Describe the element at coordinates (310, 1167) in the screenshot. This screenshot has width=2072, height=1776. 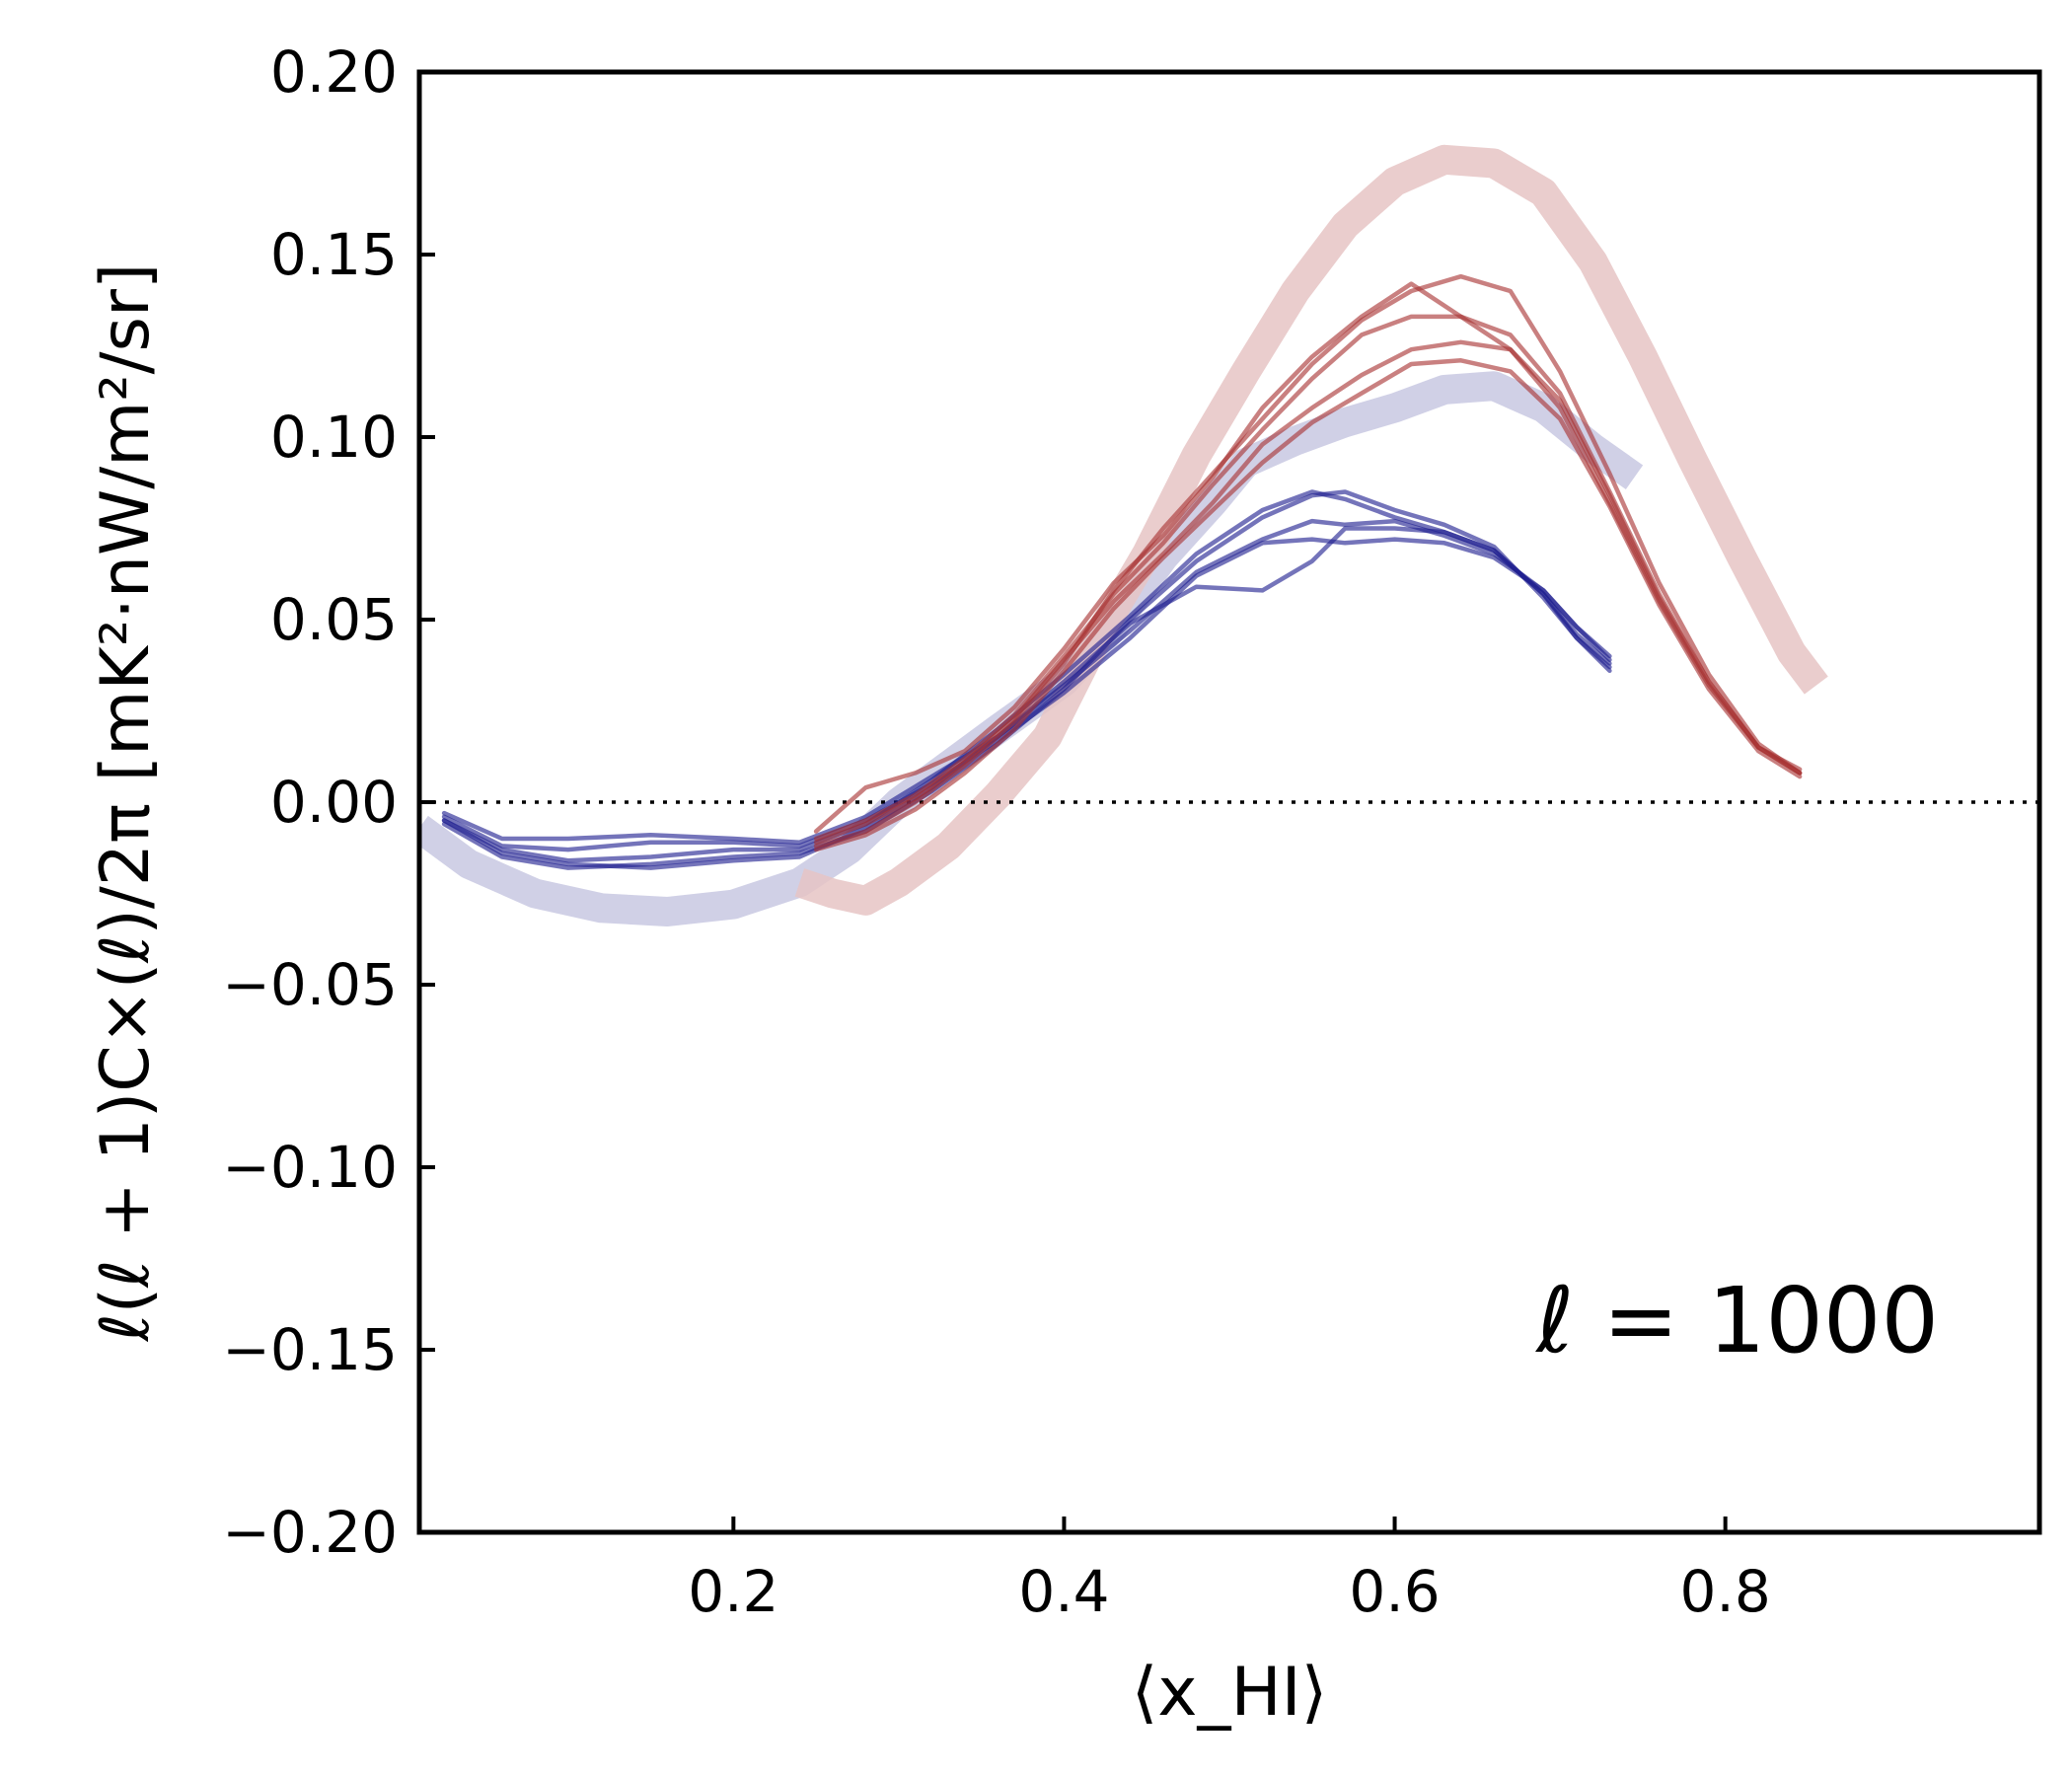
I see `y-tick-label: −0.10` at that location.